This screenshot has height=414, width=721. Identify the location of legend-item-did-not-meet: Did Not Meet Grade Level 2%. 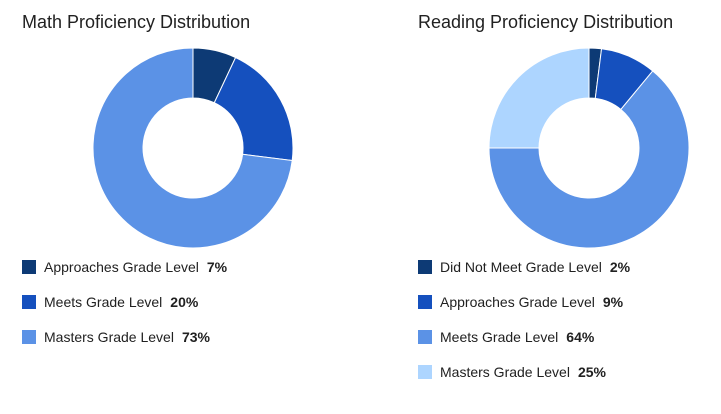
(524, 269).